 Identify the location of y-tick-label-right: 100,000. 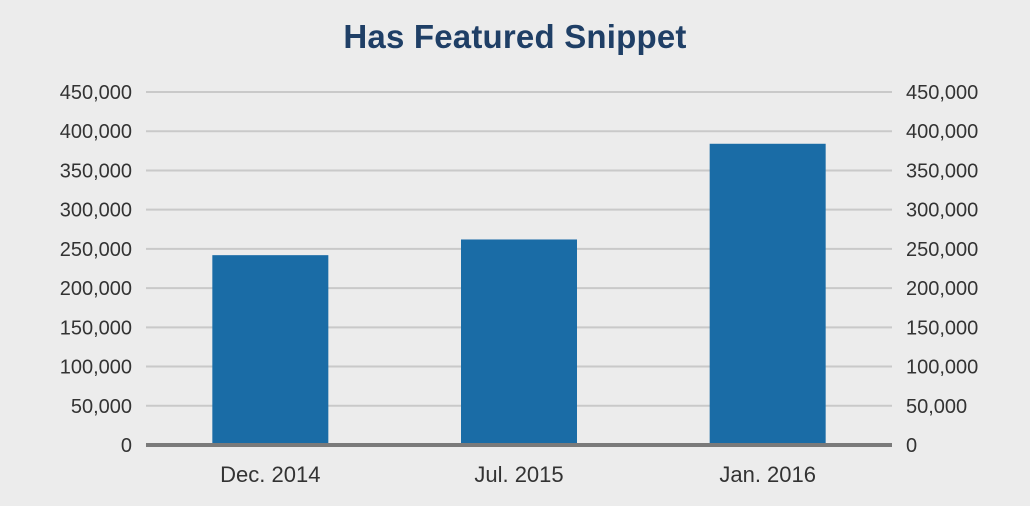
(942, 368).